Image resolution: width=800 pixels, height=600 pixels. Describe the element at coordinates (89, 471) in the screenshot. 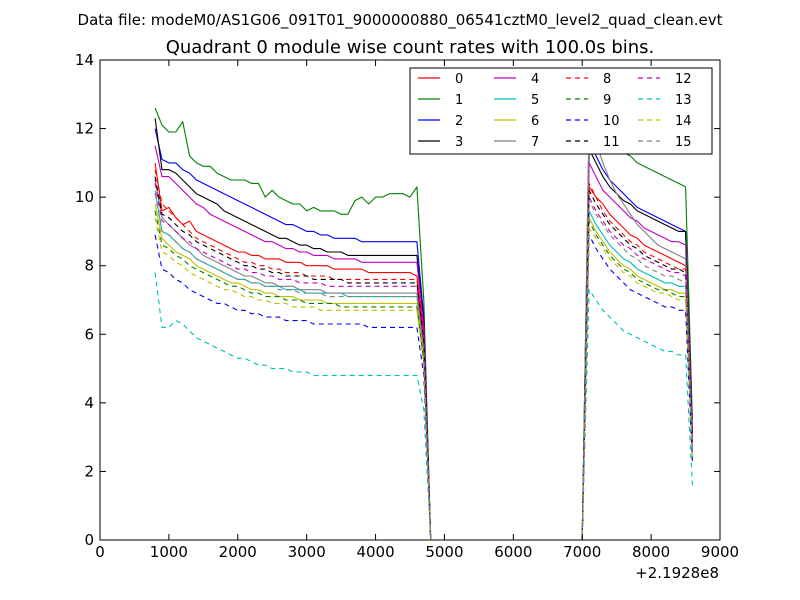

I see `y-tick-label: 2` at that location.